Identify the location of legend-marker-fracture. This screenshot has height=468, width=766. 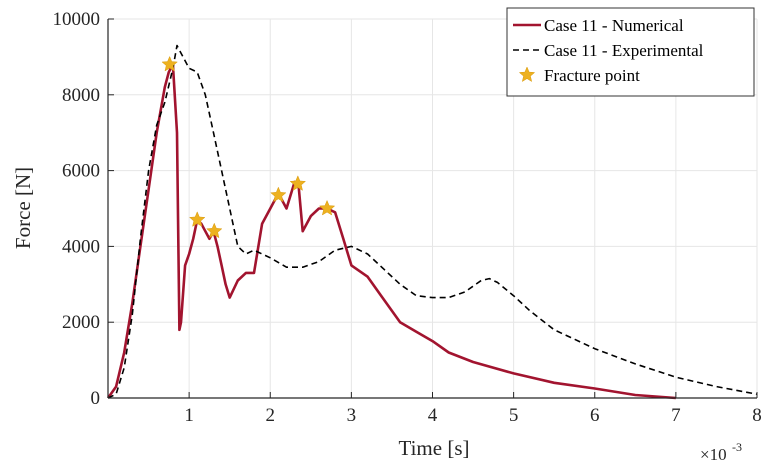
(527, 74).